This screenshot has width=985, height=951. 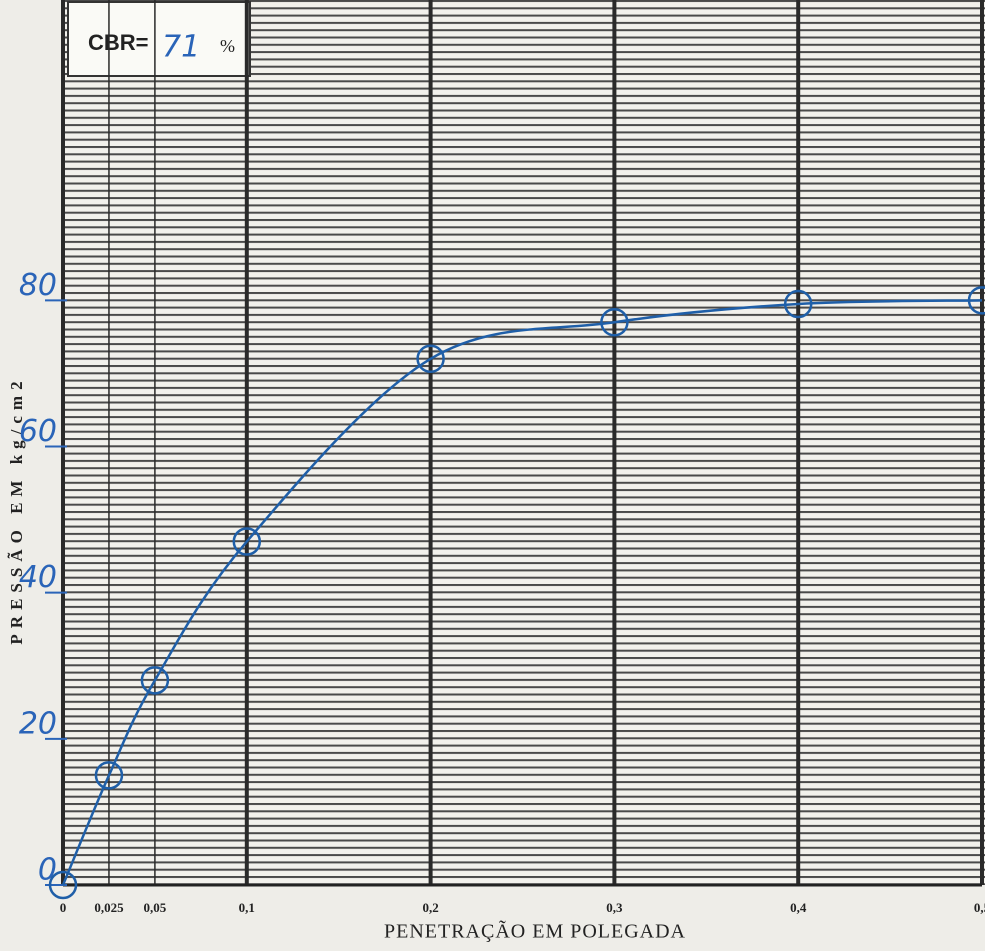 What do you see at coordinates (155, 907) in the screenshot?
I see `x-tick-label: 0,05` at bounding box center [155, 907].